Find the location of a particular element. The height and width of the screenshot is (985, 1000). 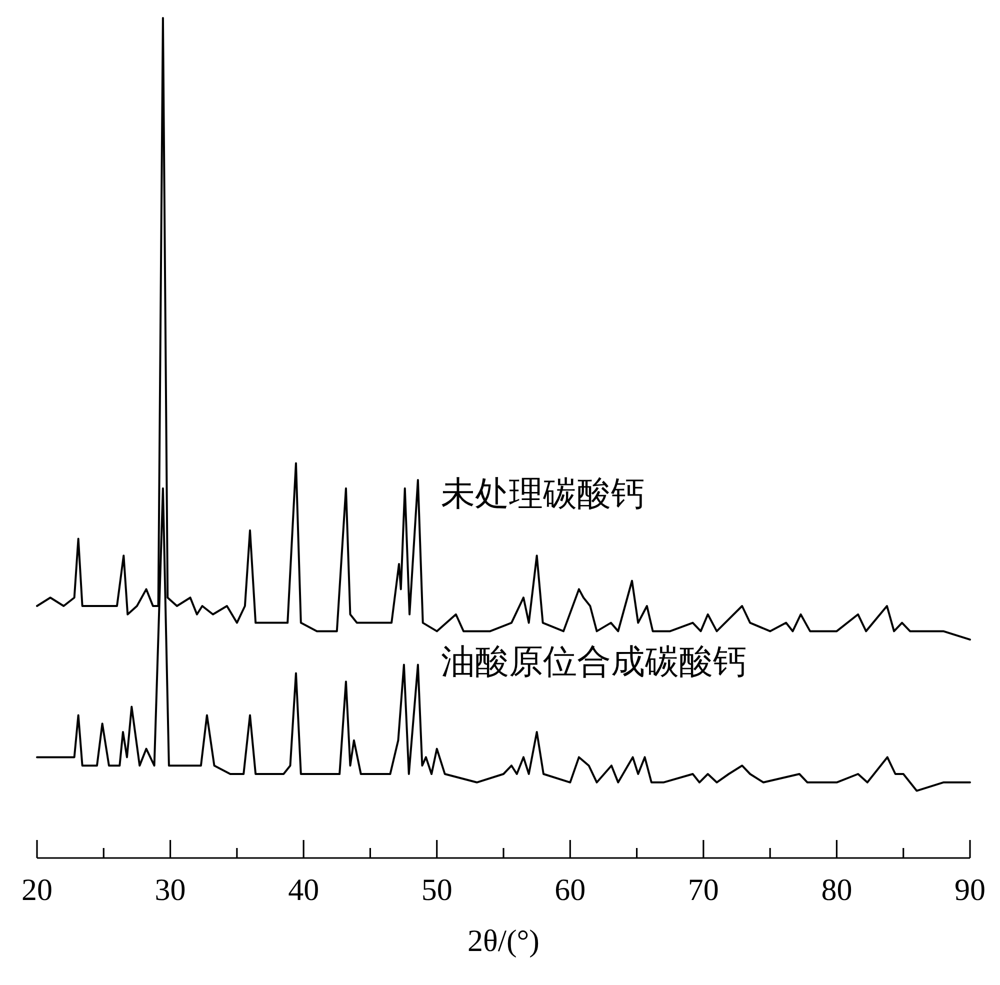

x-tick-label: 50 is located at coordinates (436, 889).